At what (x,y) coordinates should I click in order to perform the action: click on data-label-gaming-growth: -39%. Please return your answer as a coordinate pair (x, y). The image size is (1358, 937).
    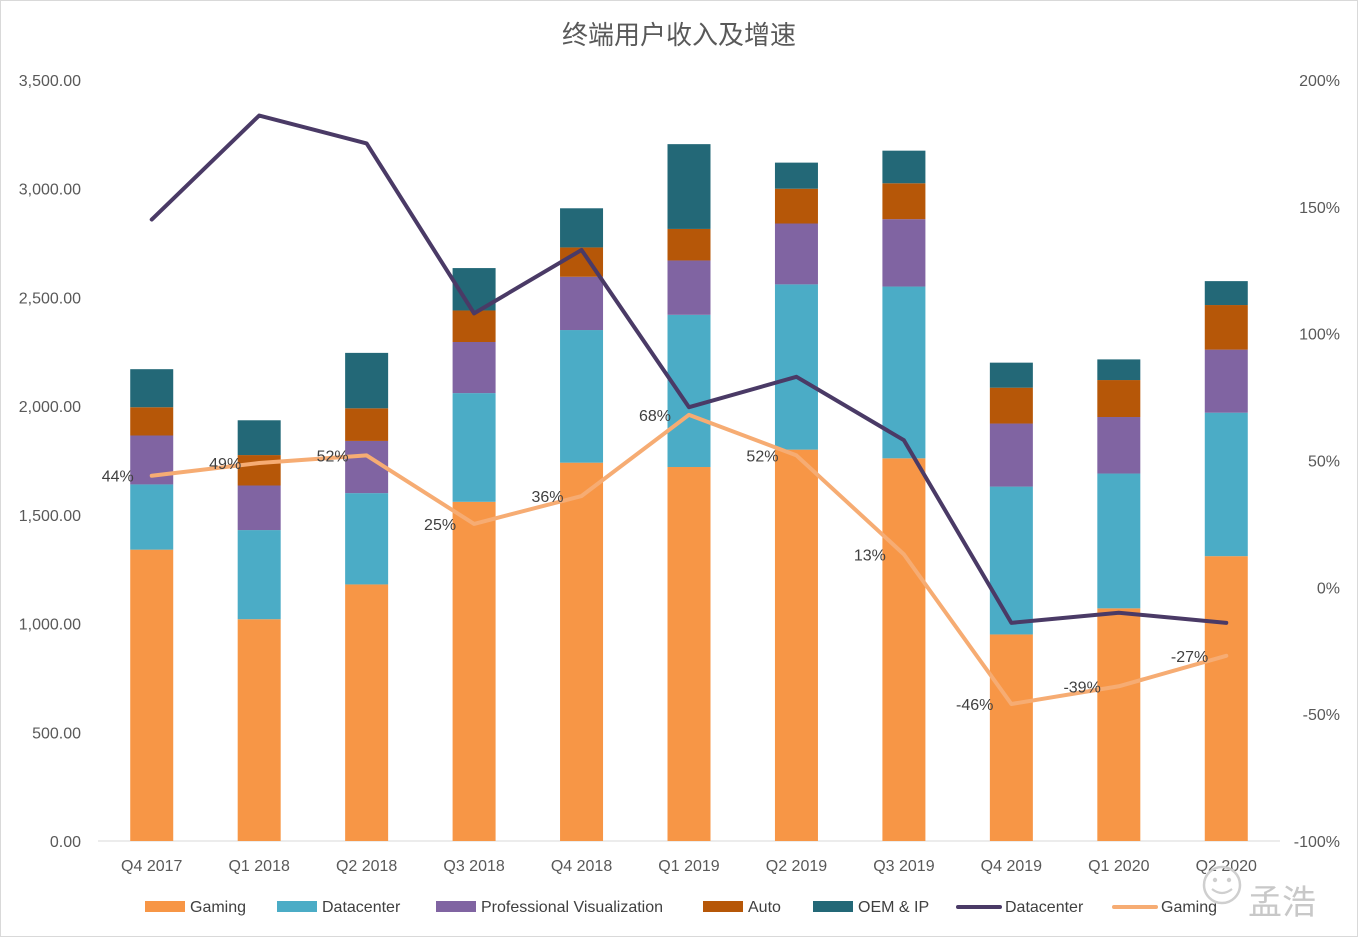
    Looking at the image, I should click on (1081, 687).